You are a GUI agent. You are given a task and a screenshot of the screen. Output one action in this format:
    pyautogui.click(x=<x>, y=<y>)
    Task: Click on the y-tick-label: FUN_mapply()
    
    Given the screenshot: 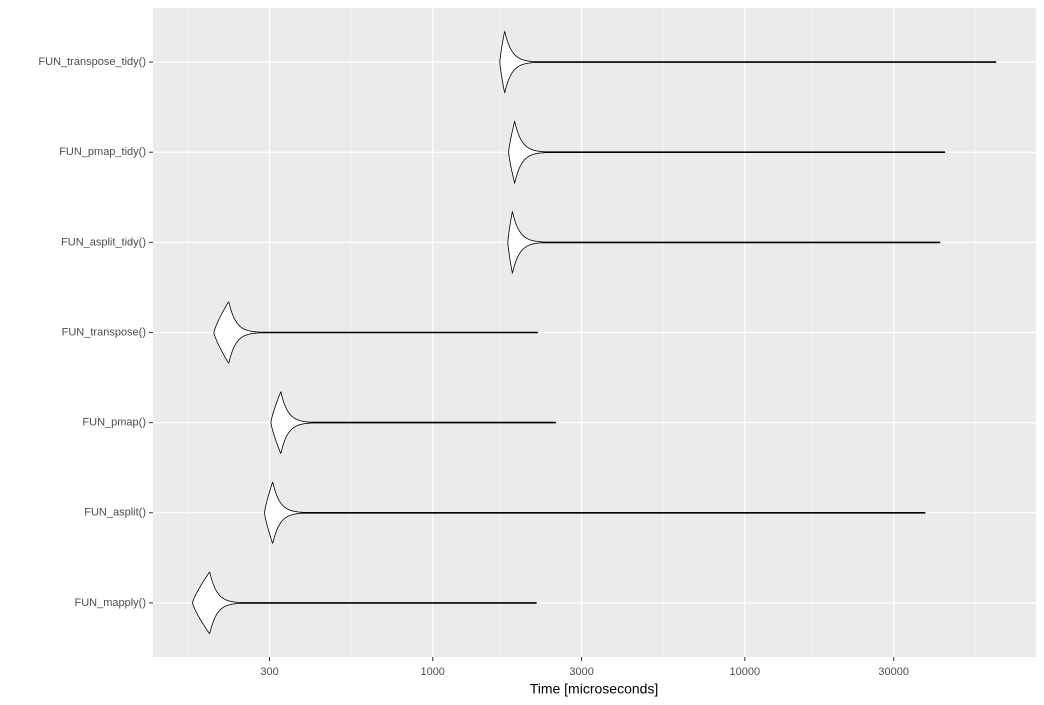 What is the action you would take?
    pyautogui.click(x=110, y=603)
    